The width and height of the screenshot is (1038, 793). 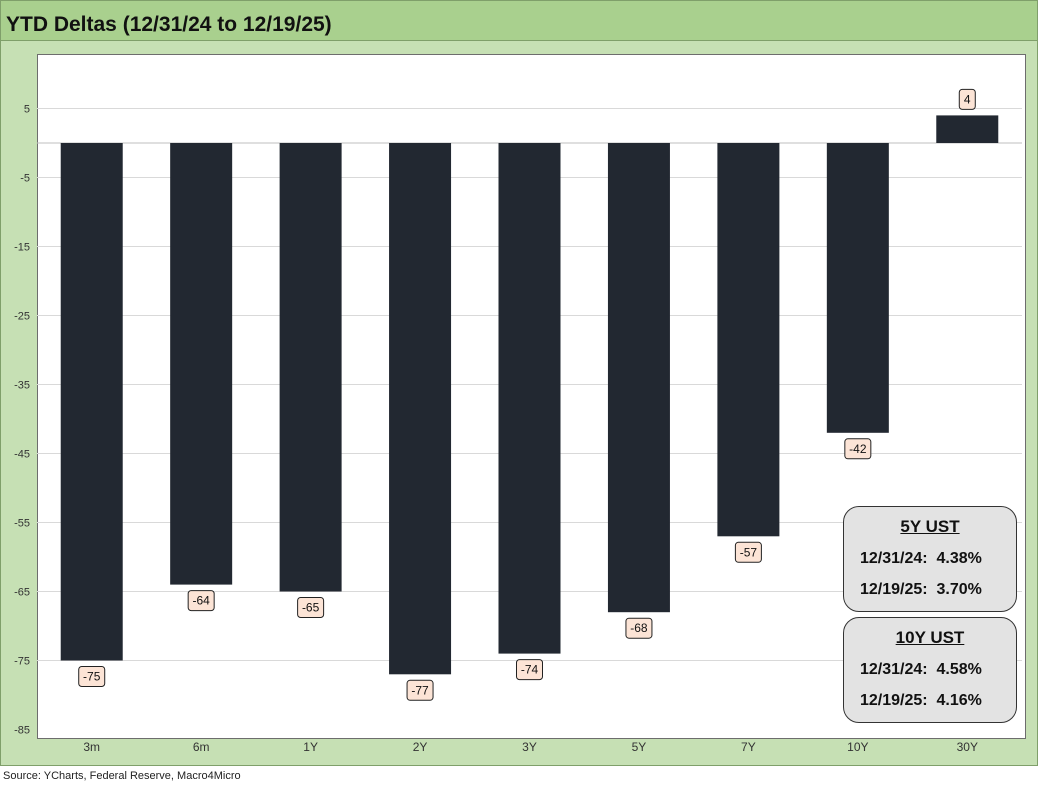 What do you see at coordinates (967, 747) in the screenshot?
I see `x-tick-label: 30Y` at bounding box center [967, 747].